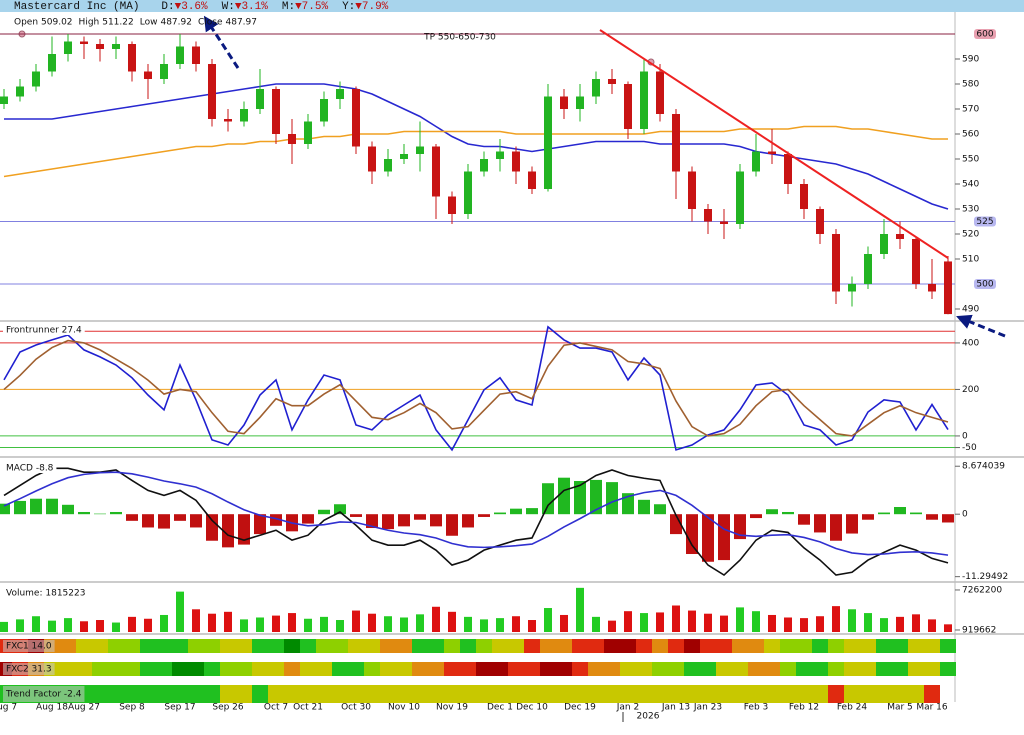  What do you see at coordinates (84, 708) in the screenshot?
I see `x-tick-label: Aug 27` at bounding box center [84, 708].